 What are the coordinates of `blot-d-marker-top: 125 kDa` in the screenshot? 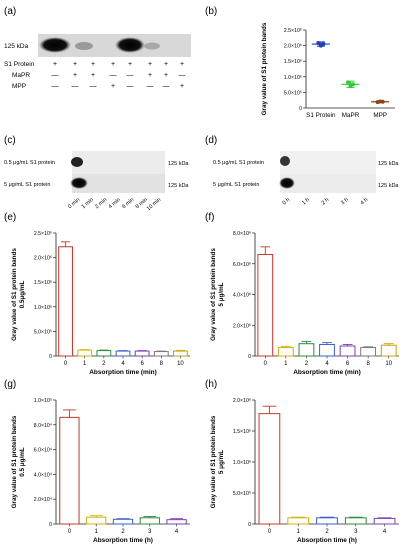 It's located at (388, 164).